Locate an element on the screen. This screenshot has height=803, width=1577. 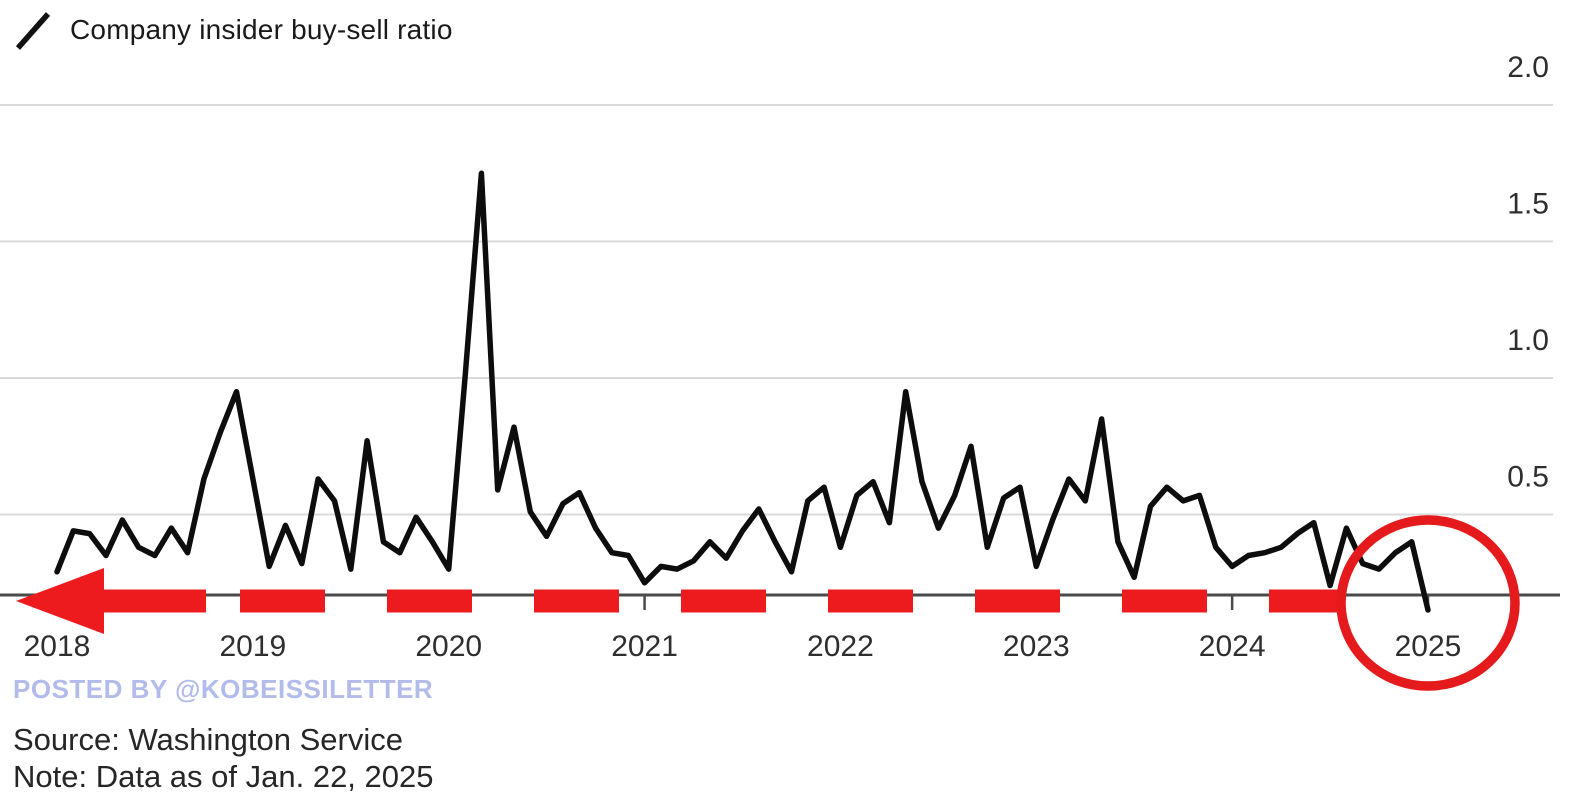
legend-line-icon is located at coordinates (33, 31).